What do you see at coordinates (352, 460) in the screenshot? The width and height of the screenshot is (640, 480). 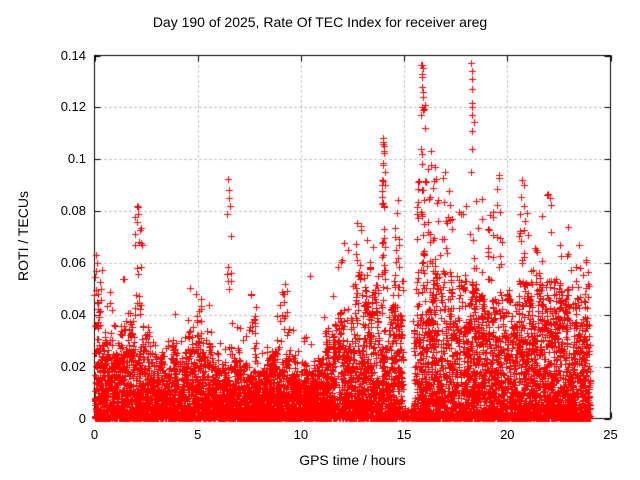 I see `x-axis-label: GPS time / hours` at bounding box center [352, 460].